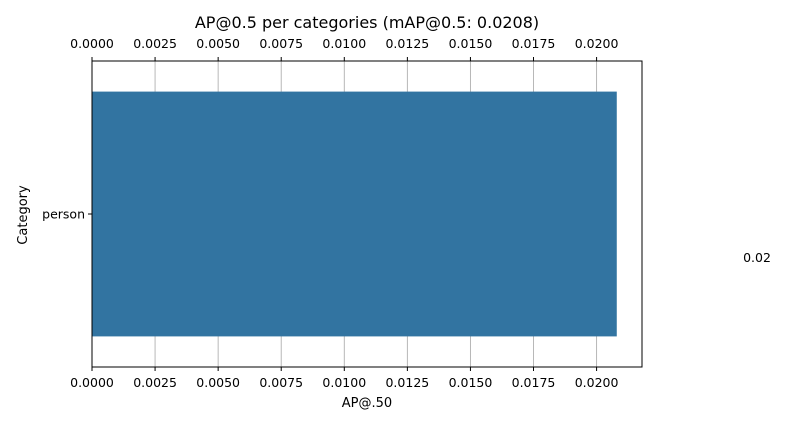 Image resolution: width=800 pixels, height=425 pixels. Describe the element at coordinates (367, 22) in the screenshot. I see `chart-title: AP@0.5 per categories (mAP@0.5: 0.0208)` at that location.